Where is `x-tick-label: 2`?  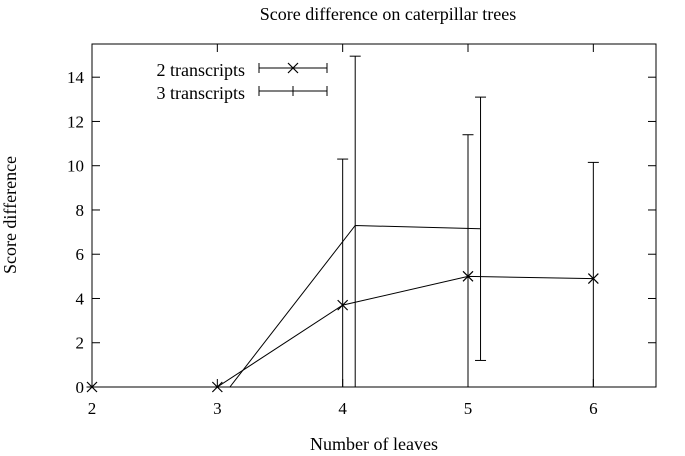 x-tick-label: 2 is located at coordinates (92, 408).